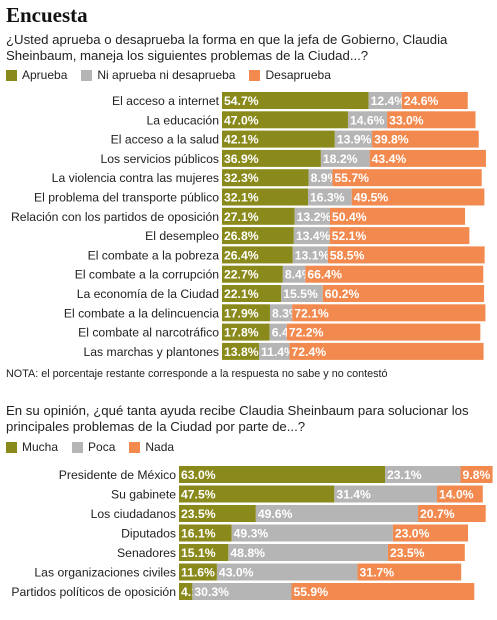 The image size is (497, 620). Describe the element at coordinates (300, 294) in the screenshot. I see `data-label-ni-aprueba-ni-desaprueba-la-economia-de-la-ciudad: 15.5%` at that location.